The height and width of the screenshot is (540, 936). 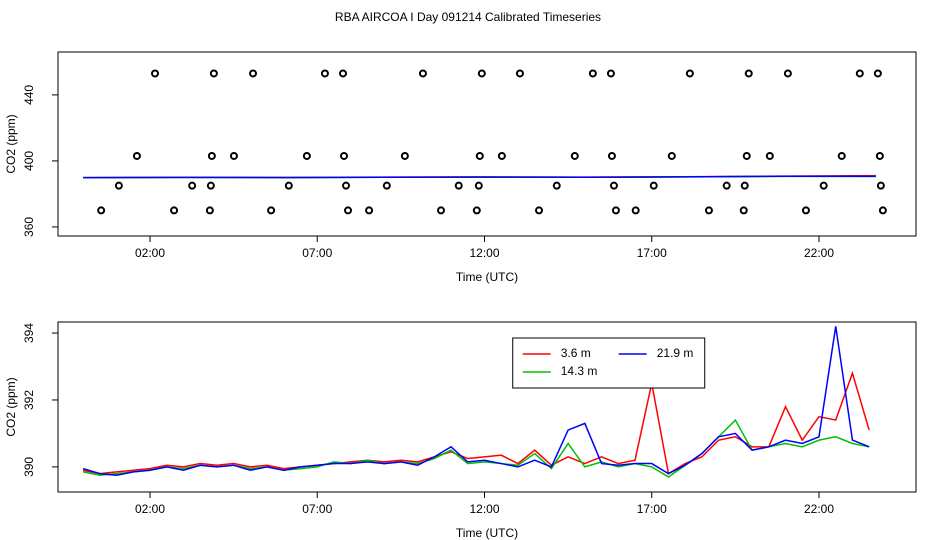 I want to click on legend-box, so click(x=609, y=363).